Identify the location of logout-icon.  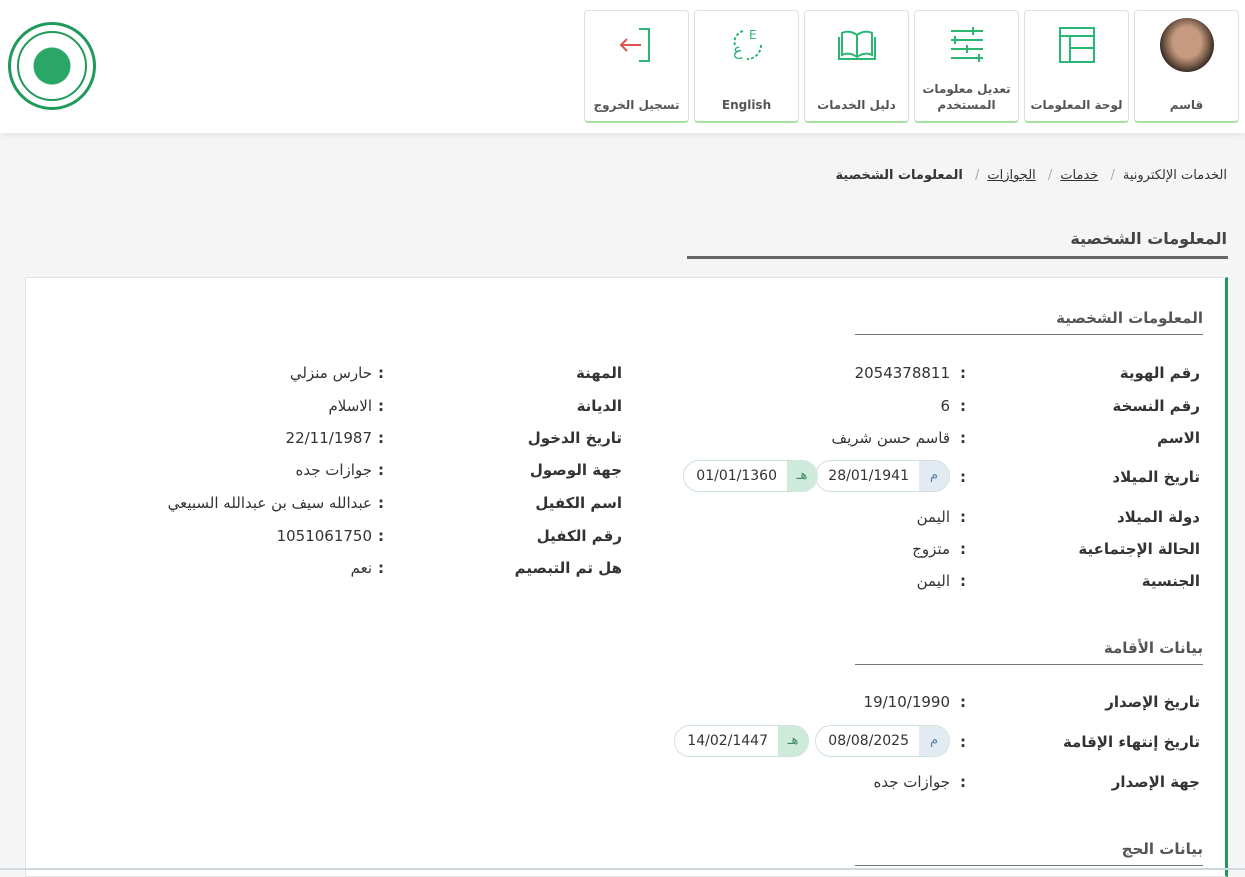
(636, 45).